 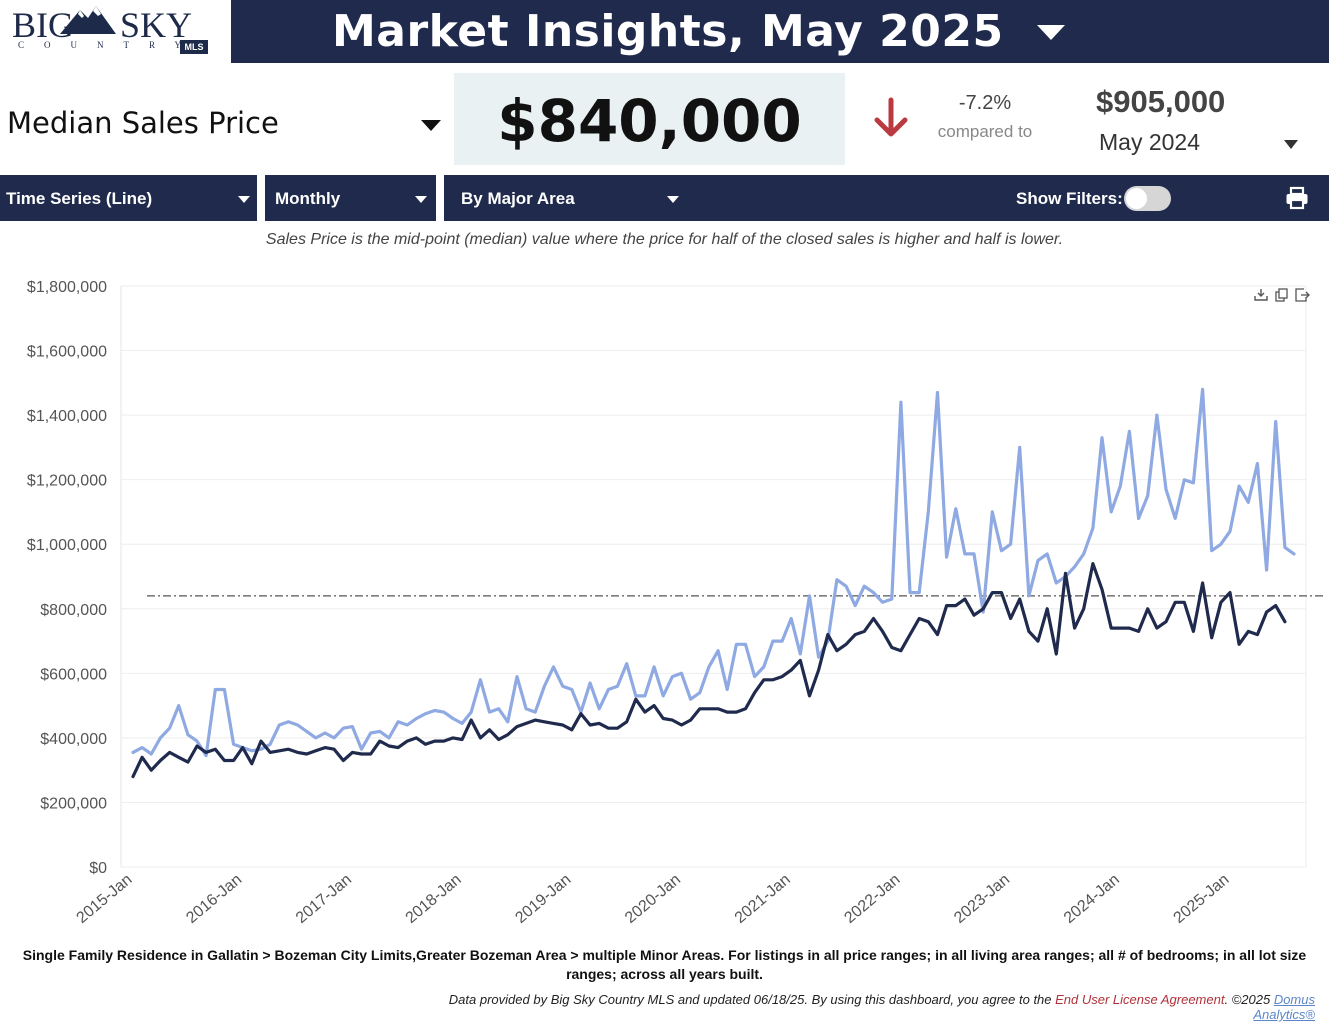 I want to click on y-tick-label: $1,400,000, so click(x=67, y=416).